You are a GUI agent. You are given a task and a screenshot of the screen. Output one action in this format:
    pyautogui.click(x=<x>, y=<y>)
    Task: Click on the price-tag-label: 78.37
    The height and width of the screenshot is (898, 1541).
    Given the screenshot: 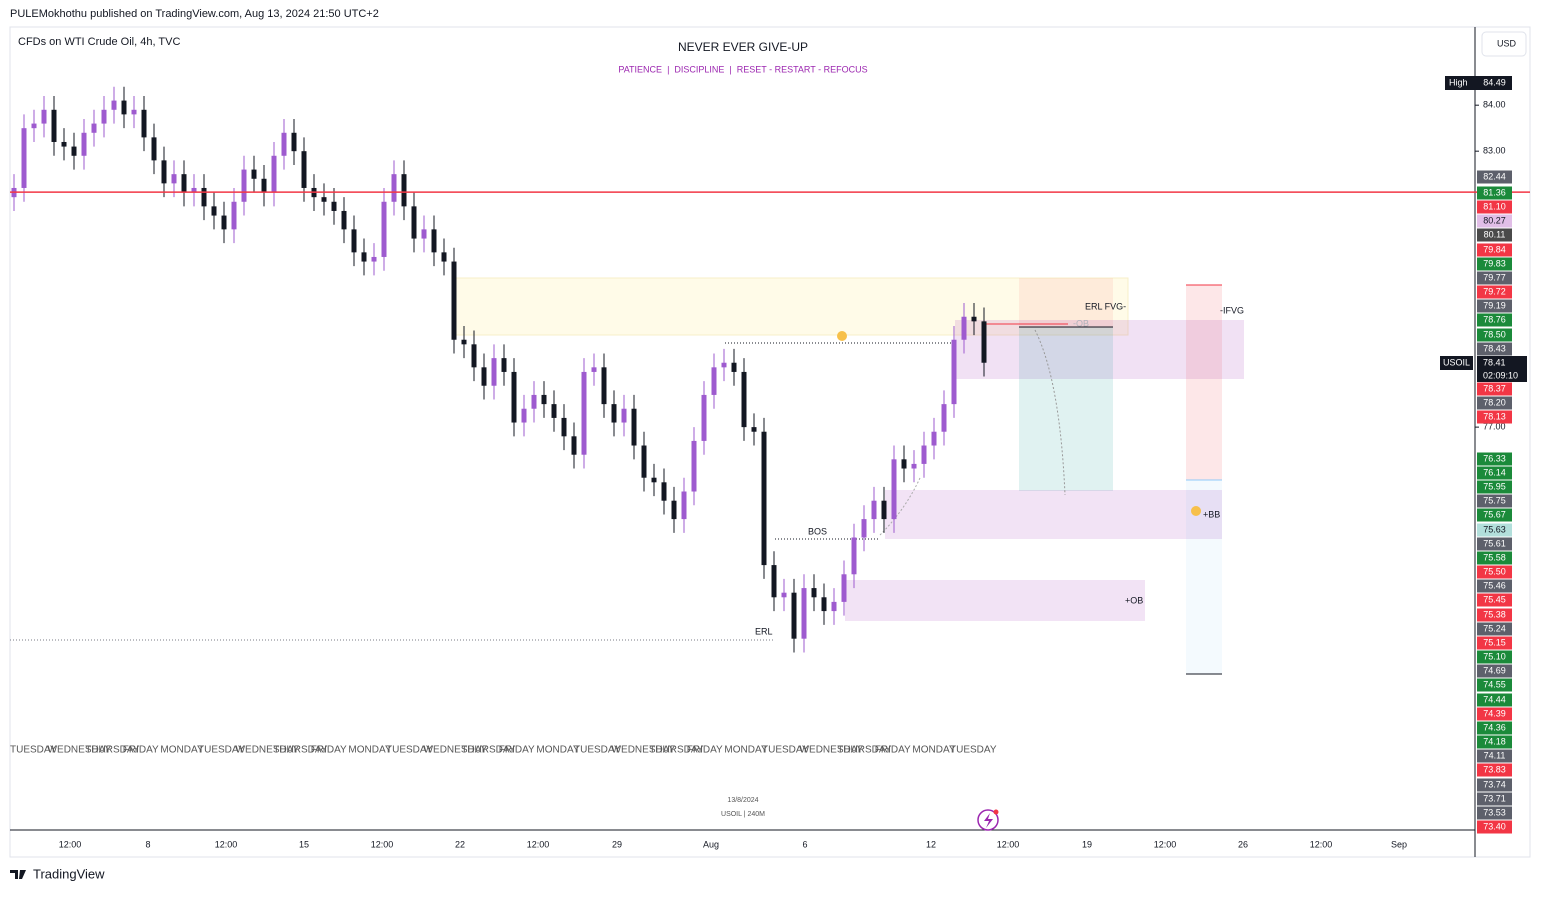 What is the action you would take?
    pyautogui.click(x=1494, y=388)
    